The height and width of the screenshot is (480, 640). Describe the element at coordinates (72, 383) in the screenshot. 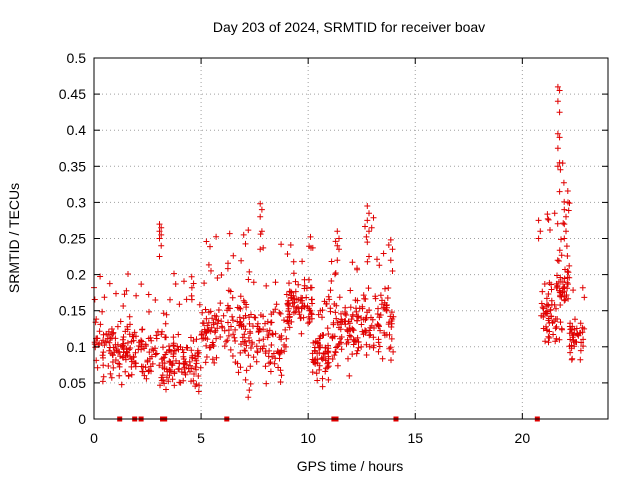

I see `y-tick-label: 0.05` at that location.